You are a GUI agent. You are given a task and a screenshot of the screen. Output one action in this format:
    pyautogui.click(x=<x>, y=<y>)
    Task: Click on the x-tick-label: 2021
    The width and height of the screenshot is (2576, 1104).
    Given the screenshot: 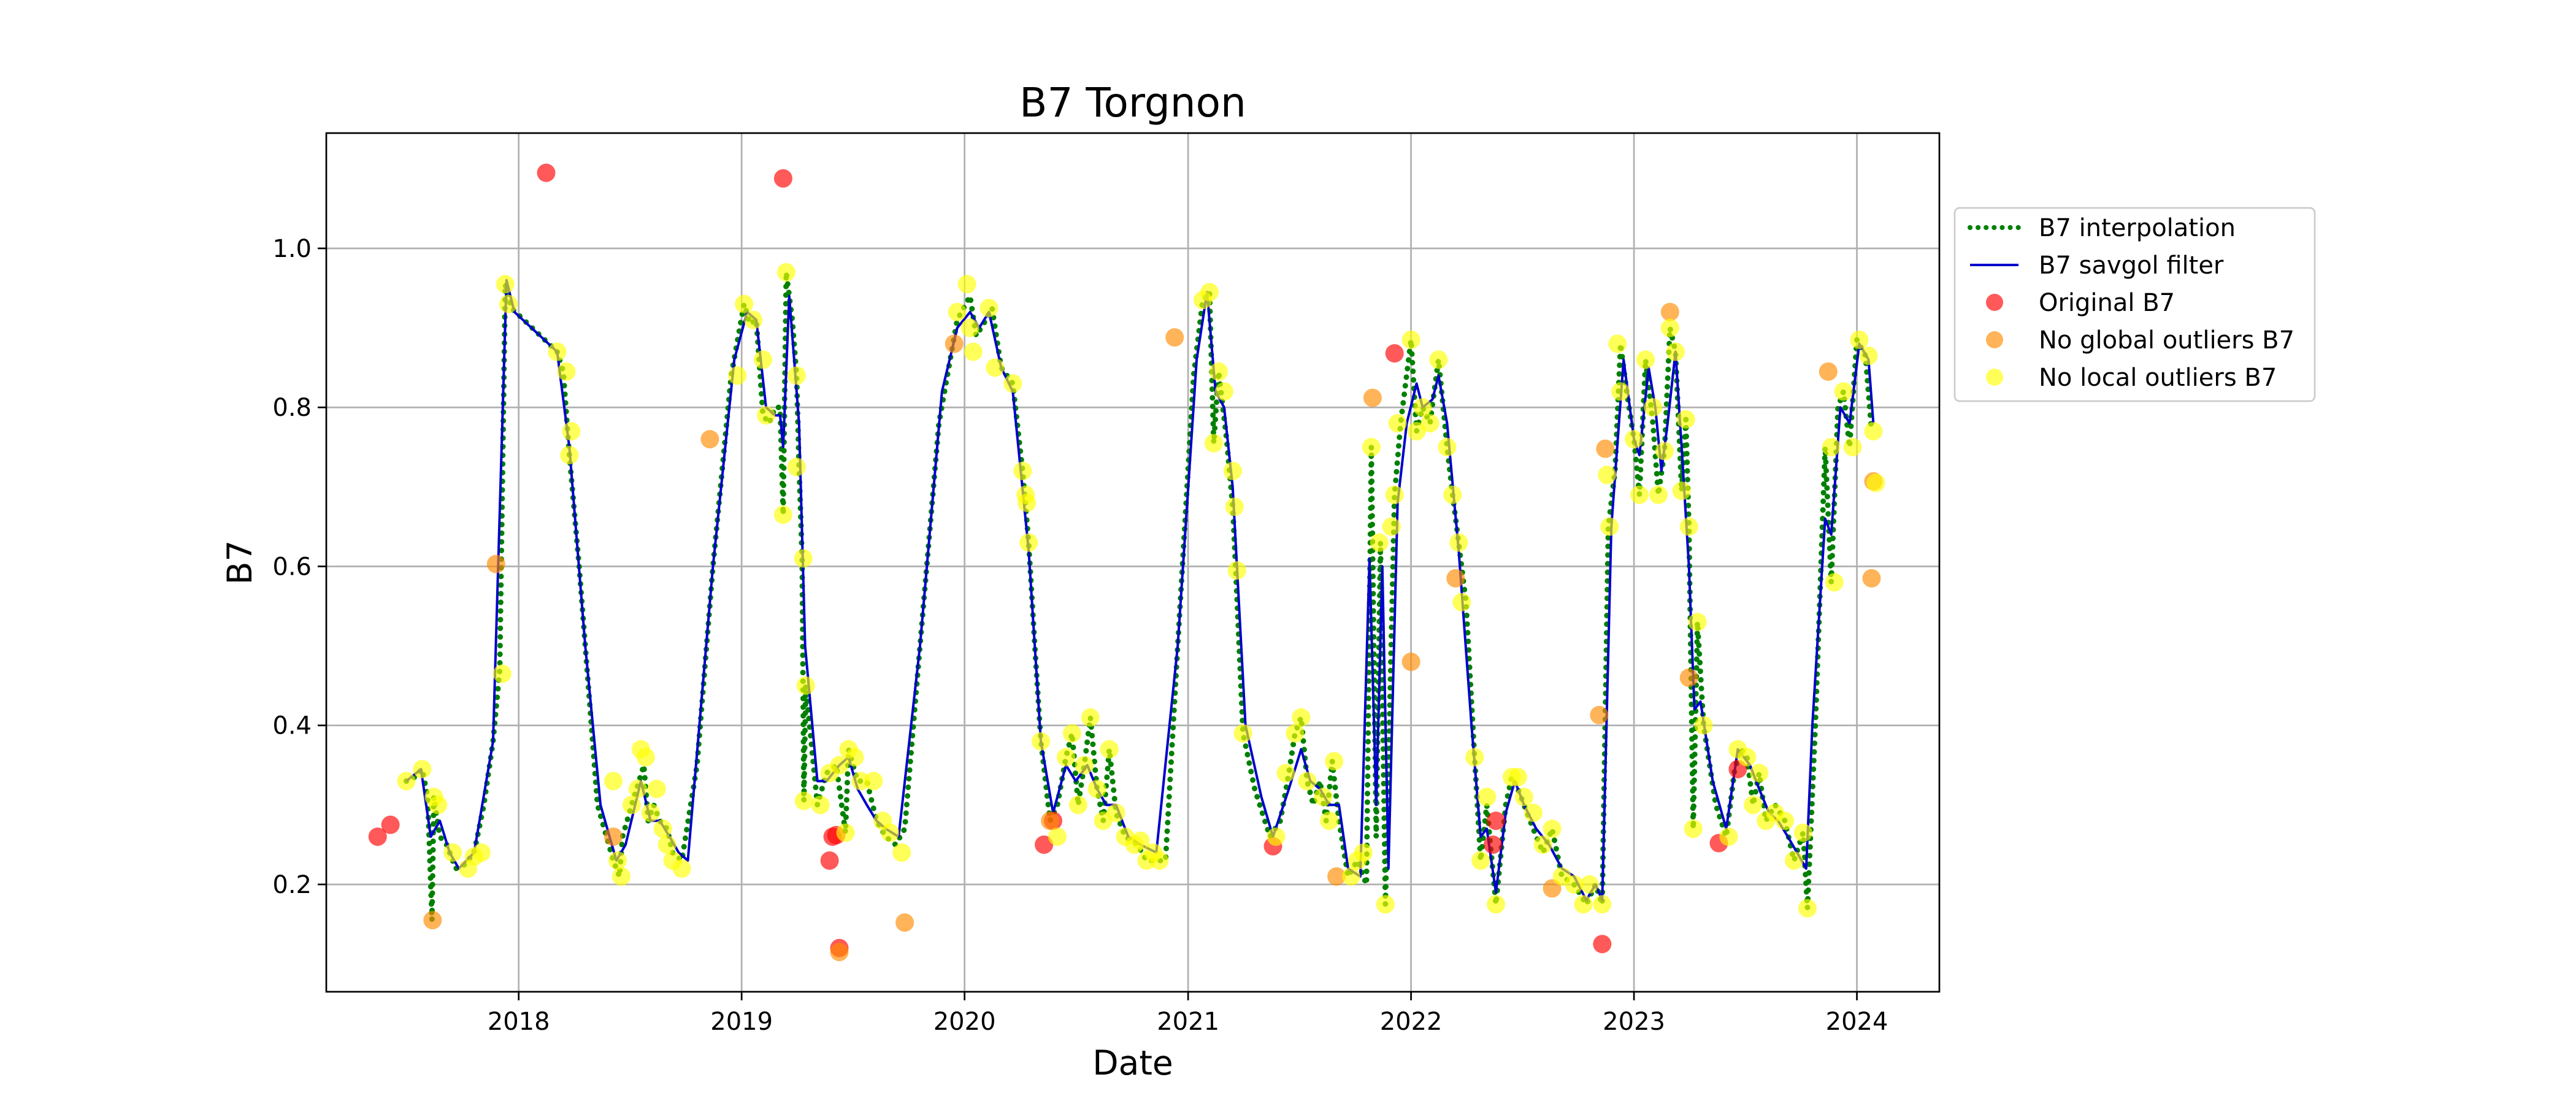 What is the action you would take?
    pyautogui.click(x=1188, y=1022)
    